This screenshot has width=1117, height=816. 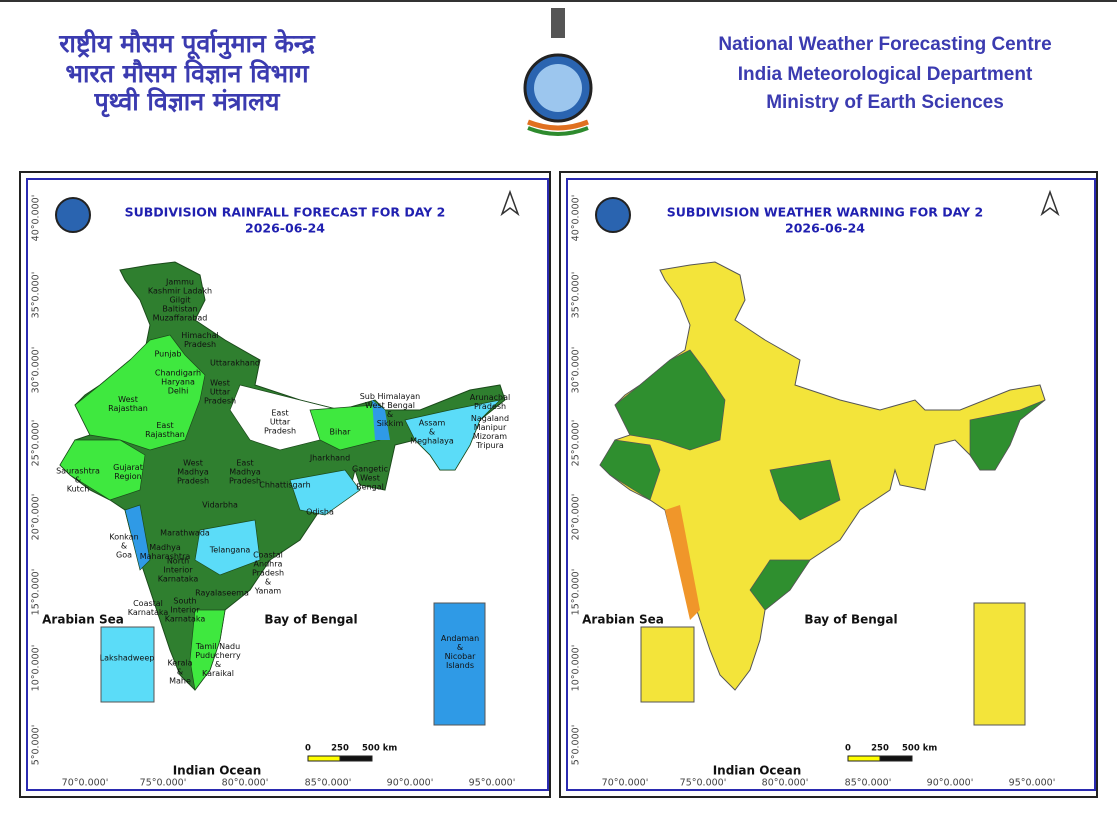 What do you see at coordinates (460, 656) in the screenshot?
I see `region-label: Nicobar` at bounding box center [460, 656].